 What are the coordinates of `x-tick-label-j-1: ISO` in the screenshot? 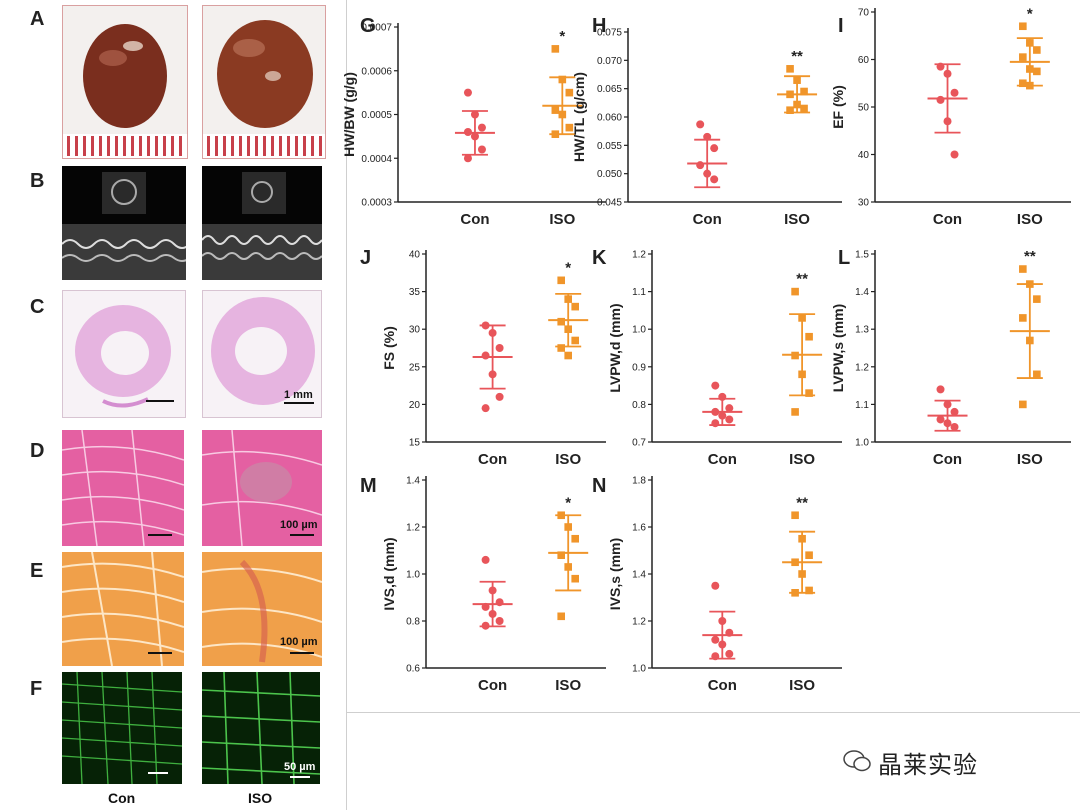 It's located at (568, 459).